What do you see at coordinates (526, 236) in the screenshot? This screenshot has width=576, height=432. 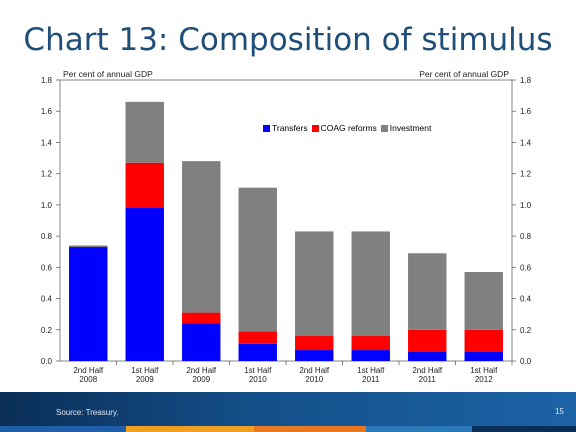 I see `y-tick-label-right: 0.8` at bounding box center [526, 236].